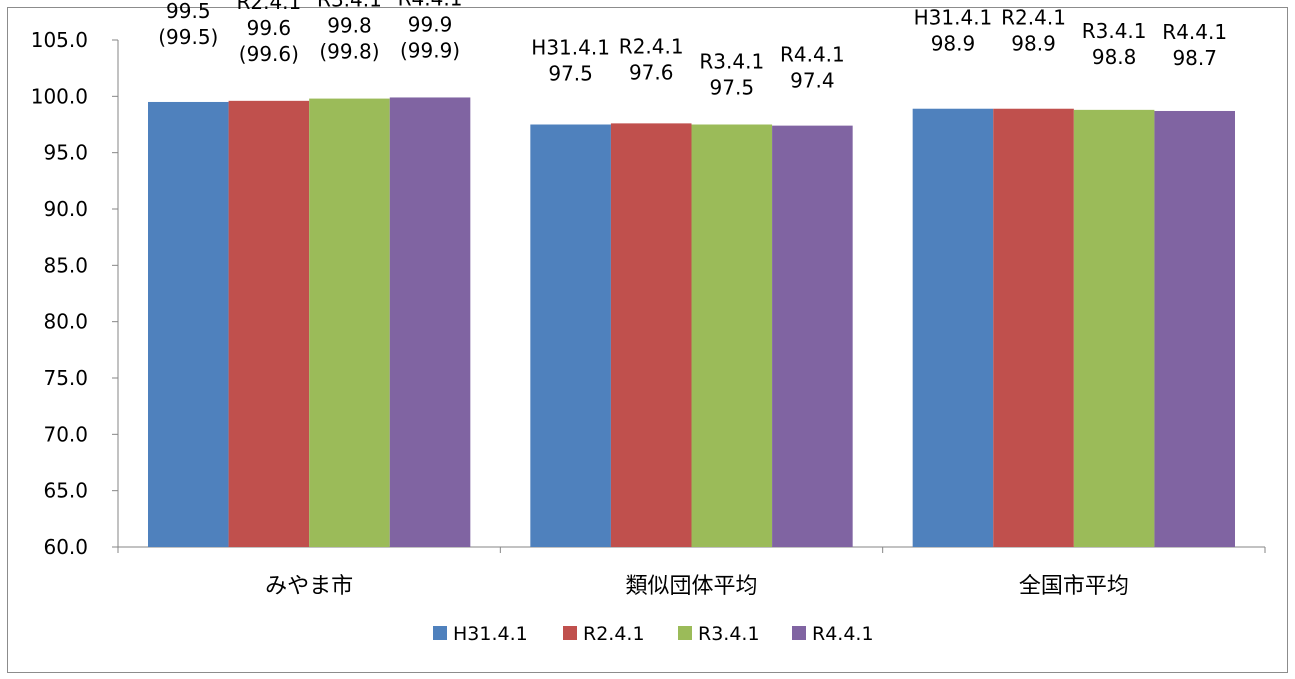  Describe the element at coordinates (59, 96) in the screenshot. I see `y-tick-label: 100.0` at that location.